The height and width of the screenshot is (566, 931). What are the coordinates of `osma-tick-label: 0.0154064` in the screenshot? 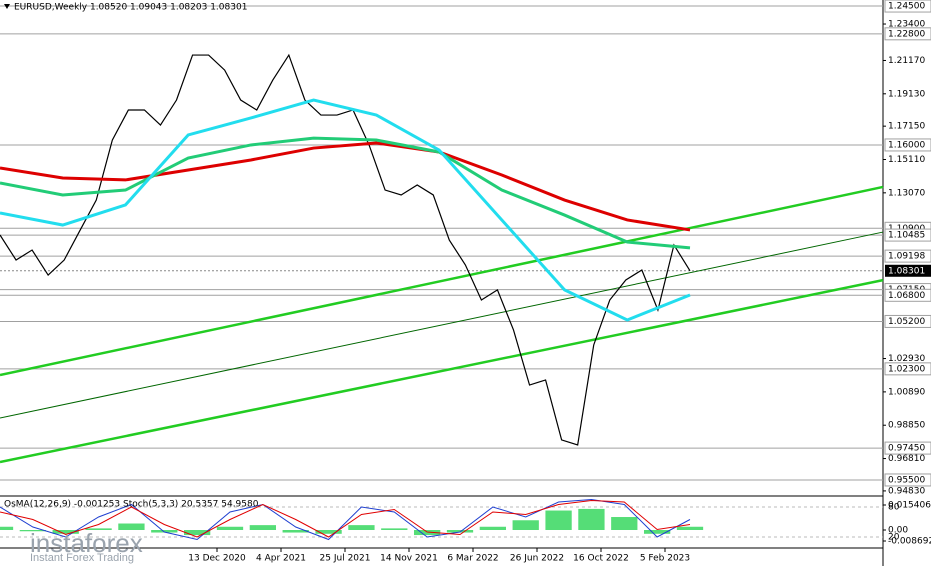 It's located at (909, 506).